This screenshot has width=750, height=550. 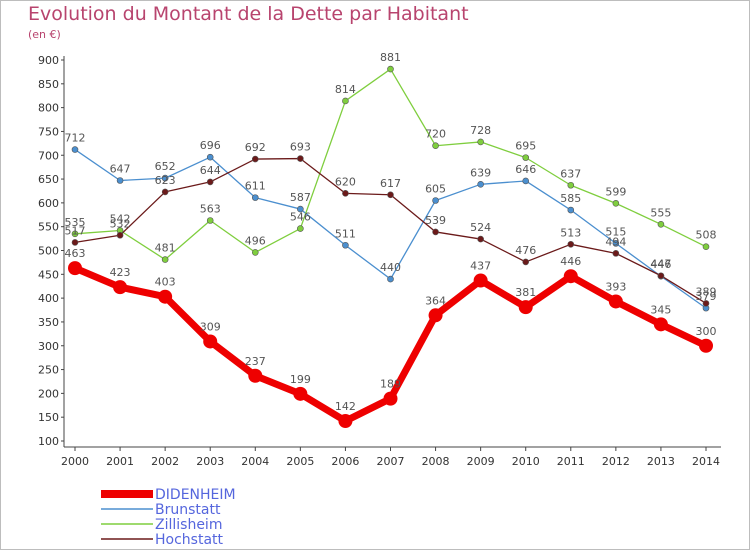 What do you see at coordinates (525, 250) in the screenshot?
I see `data-label: 476` at bounding box center [525, 250].